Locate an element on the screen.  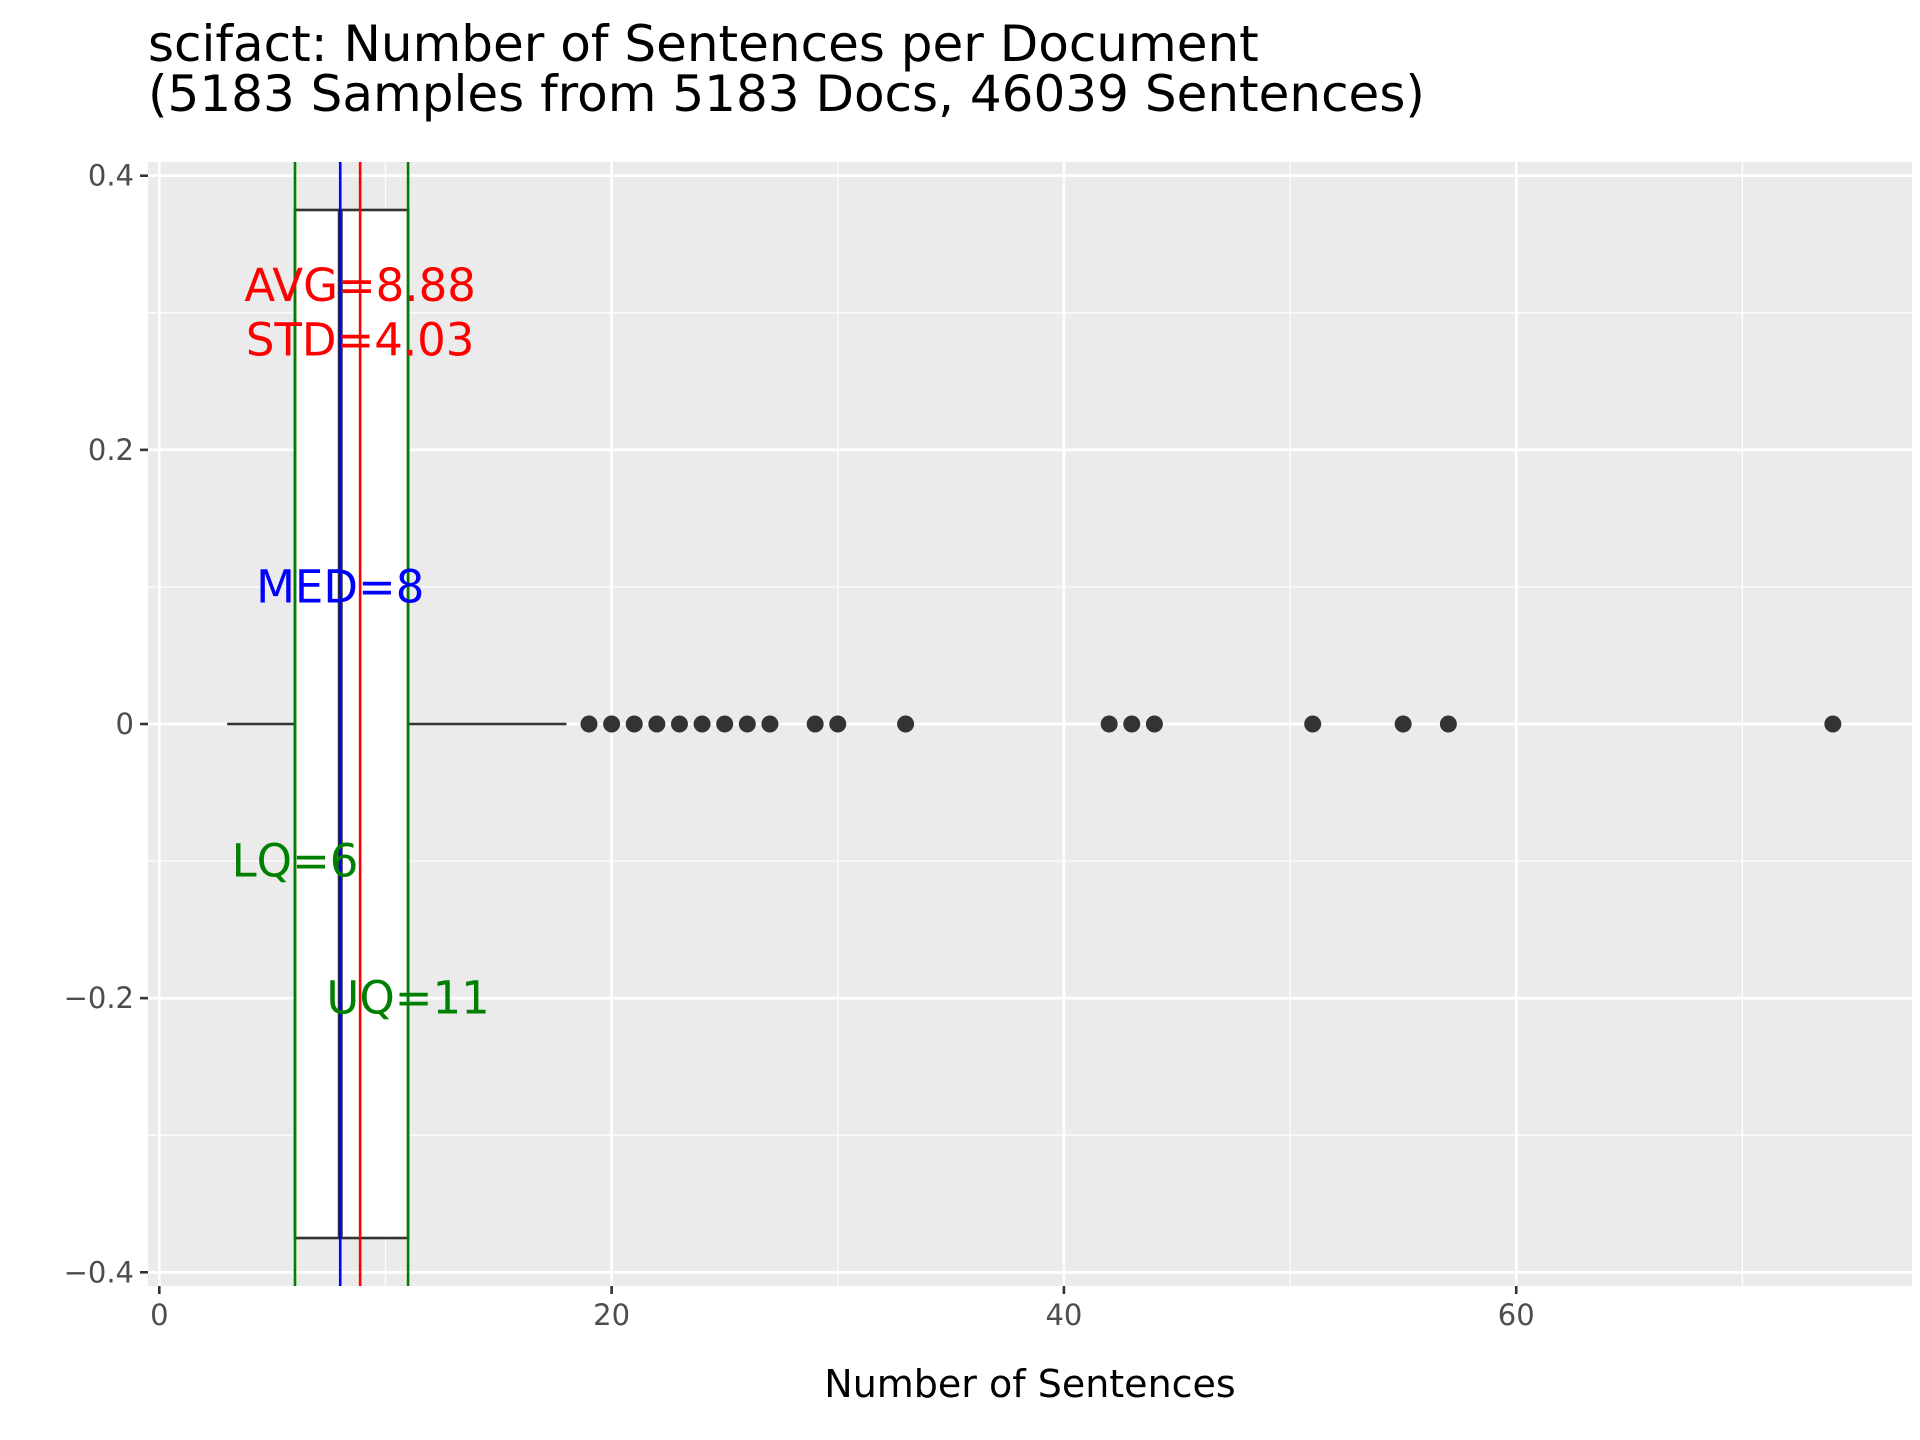
reference-lines is located at coordinates (351, 724).